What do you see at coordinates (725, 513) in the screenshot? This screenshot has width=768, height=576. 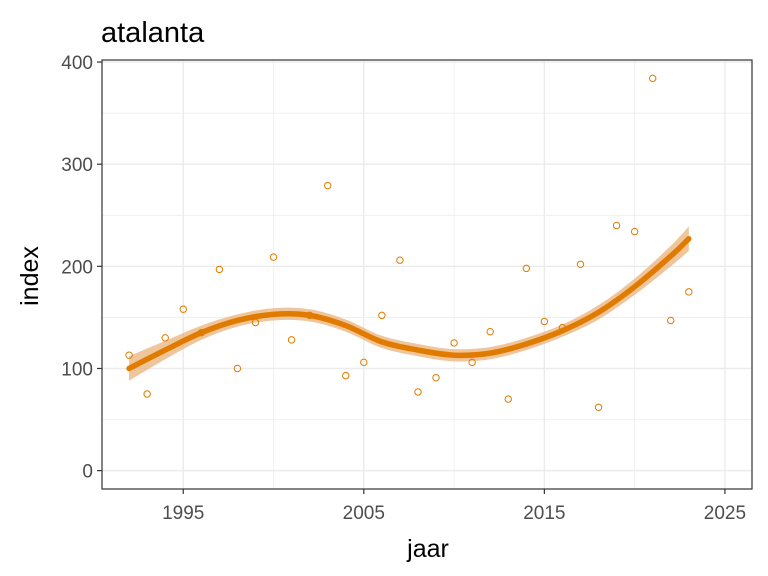 I see `x-tick-label: 2025` at bounding box center [725, 513].